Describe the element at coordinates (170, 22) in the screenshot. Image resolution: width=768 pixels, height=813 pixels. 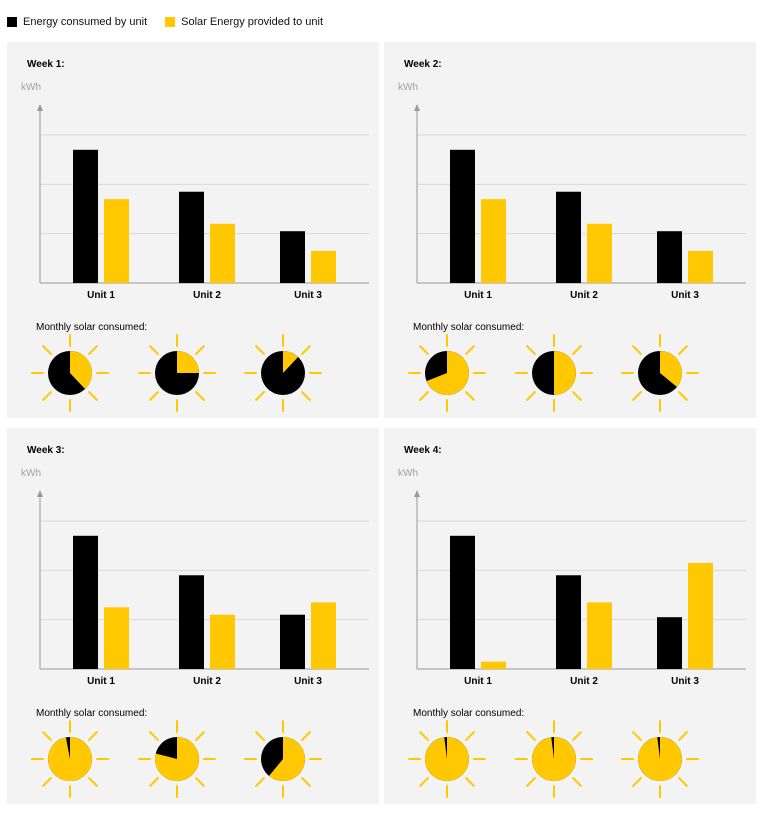
I see `legend-swatch-solar` at that location.